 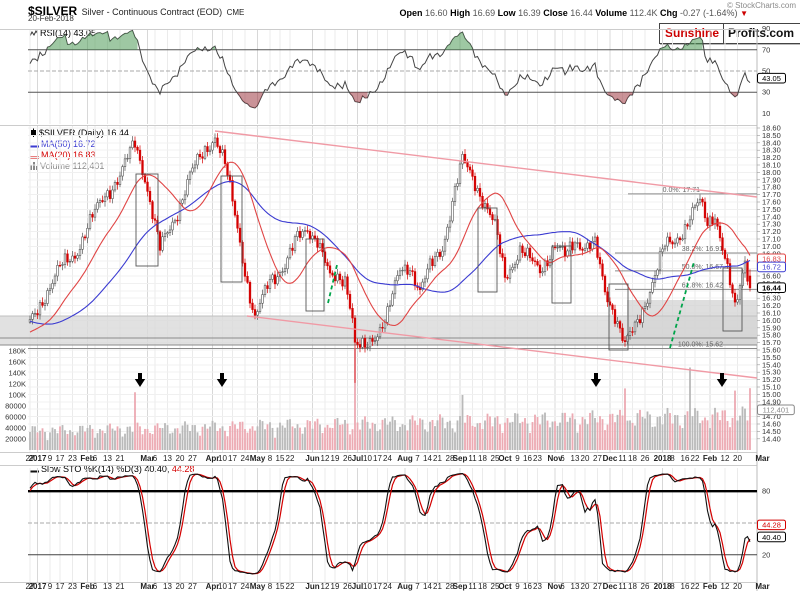 I want to click on low-label: Low, so click(x=506, y=13).